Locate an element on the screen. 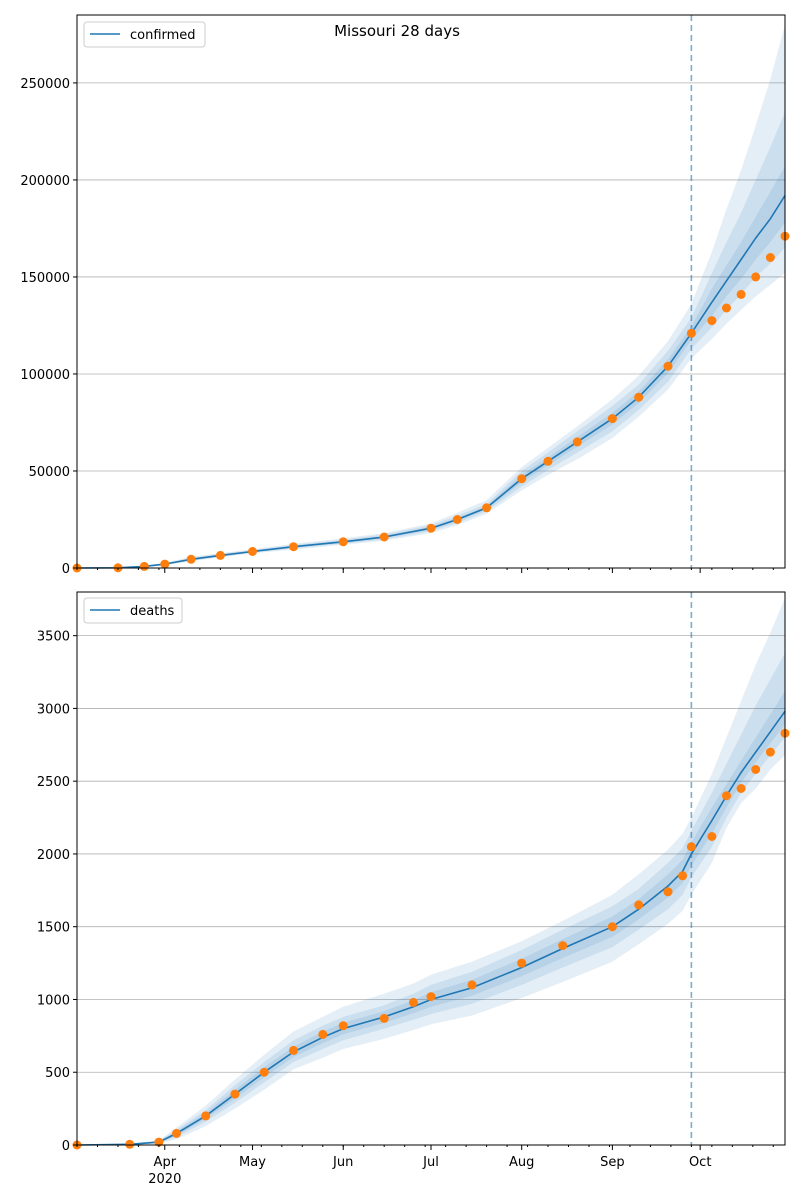 The height and width of the screenshot is (1200, 800). x-tick-label: Jun is located at coordinates (342, 1162).